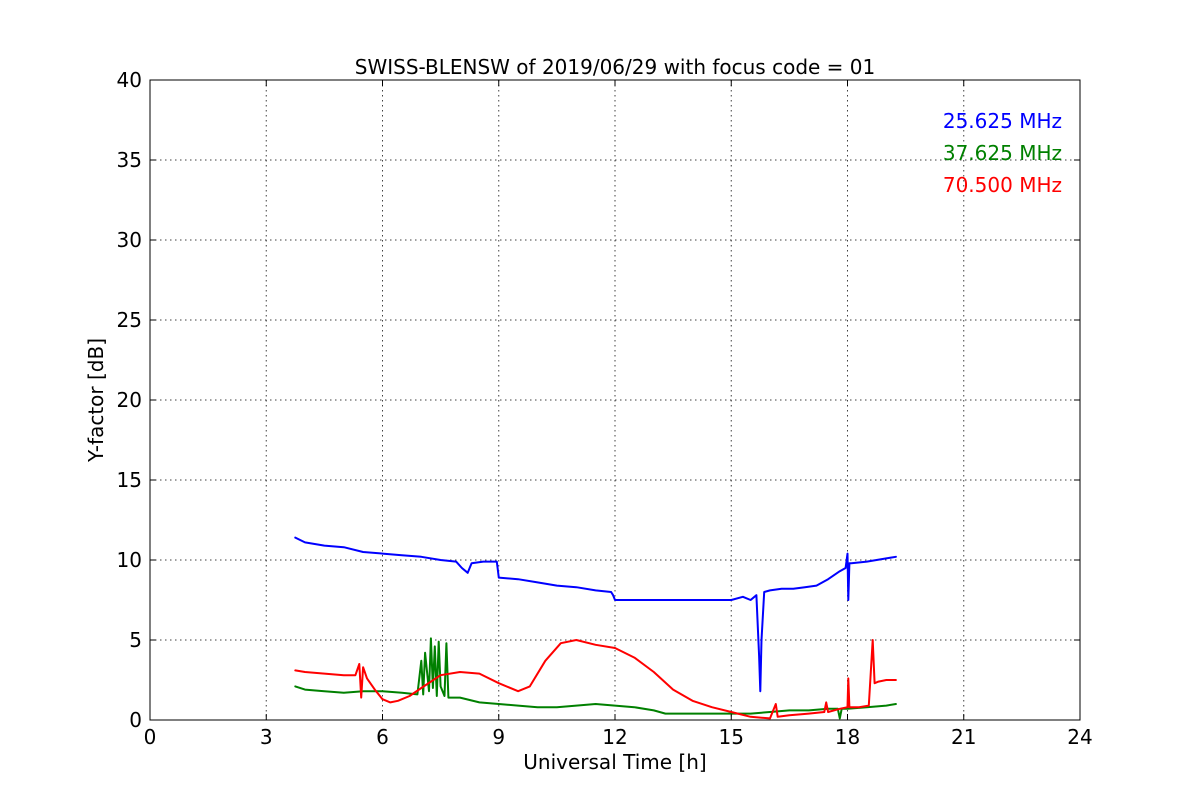  I want to click on y-tick-label: 10, so click(129, 560).